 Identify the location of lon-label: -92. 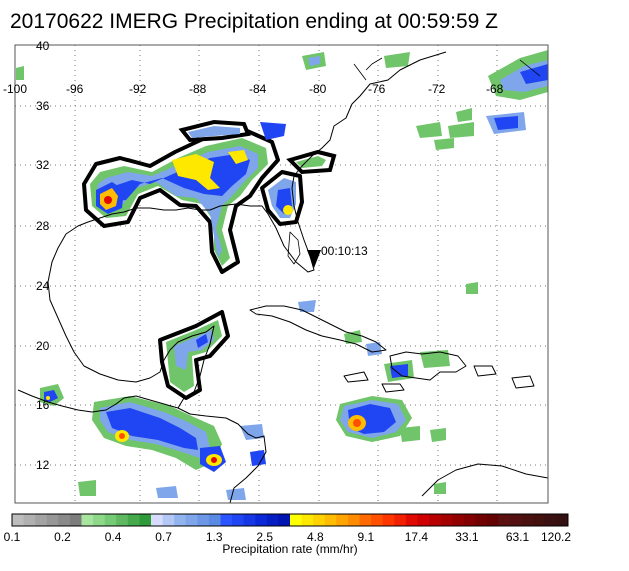
(138, 89).